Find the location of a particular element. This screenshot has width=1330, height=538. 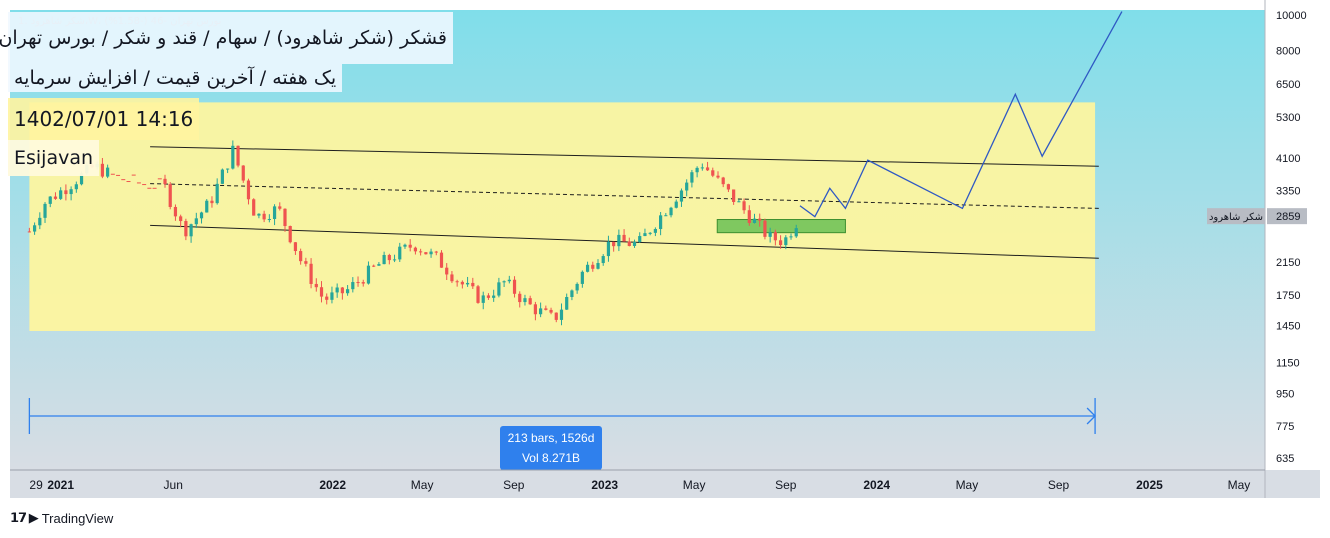

x-tick-label: 2025 is located at coordinates (1149, 485).